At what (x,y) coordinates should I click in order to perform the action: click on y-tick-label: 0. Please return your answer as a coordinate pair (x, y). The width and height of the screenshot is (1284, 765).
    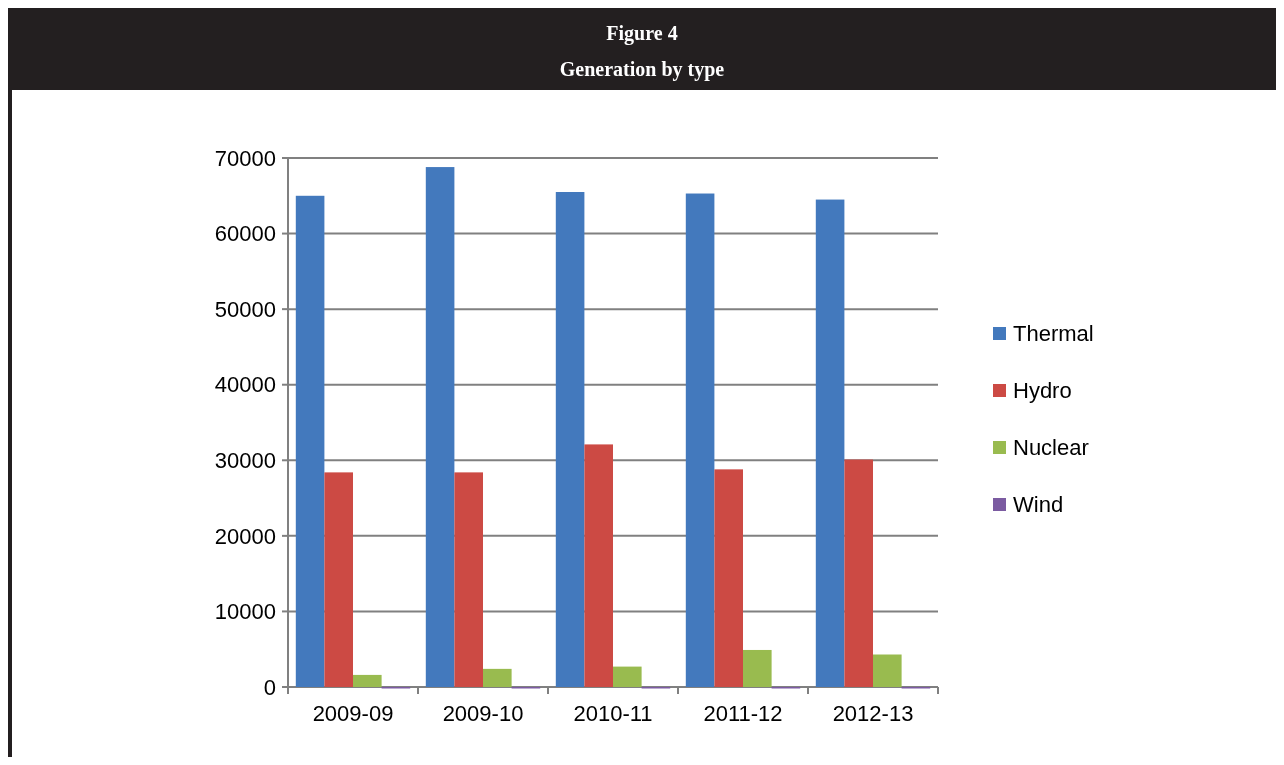
    Looking at the image, I should click on (269, 687).